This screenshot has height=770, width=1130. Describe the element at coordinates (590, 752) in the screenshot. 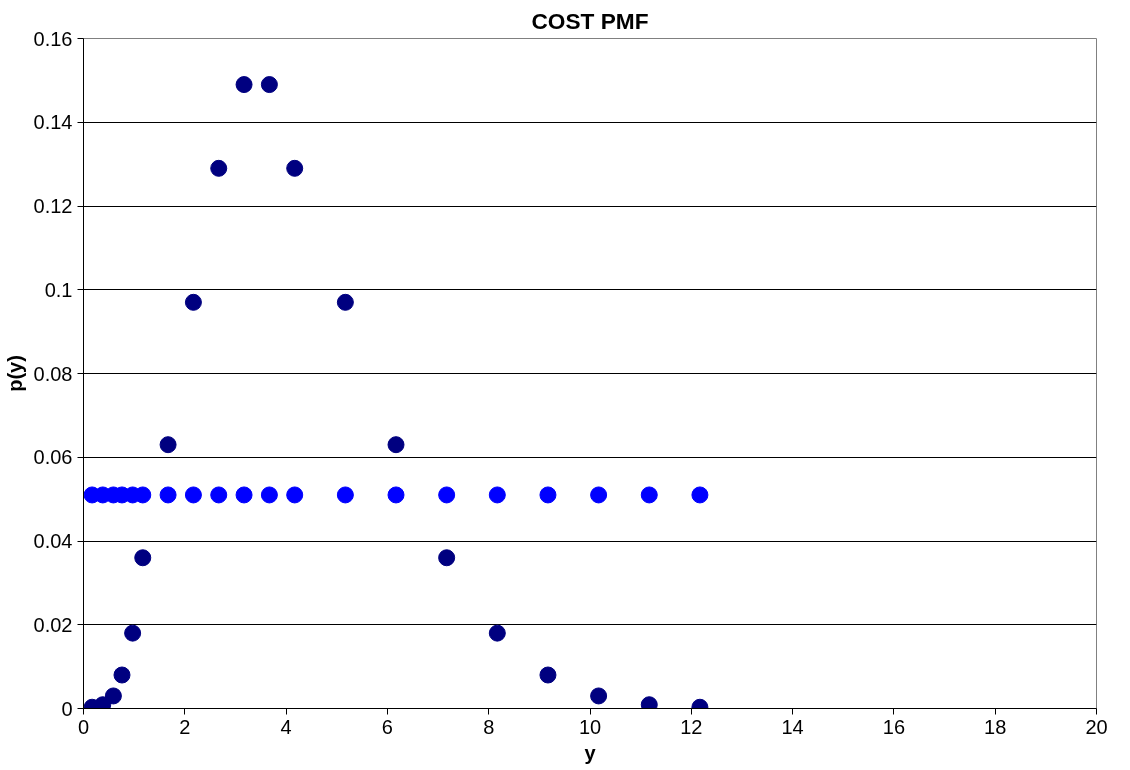

I see `x-axis-title: y` at that location.